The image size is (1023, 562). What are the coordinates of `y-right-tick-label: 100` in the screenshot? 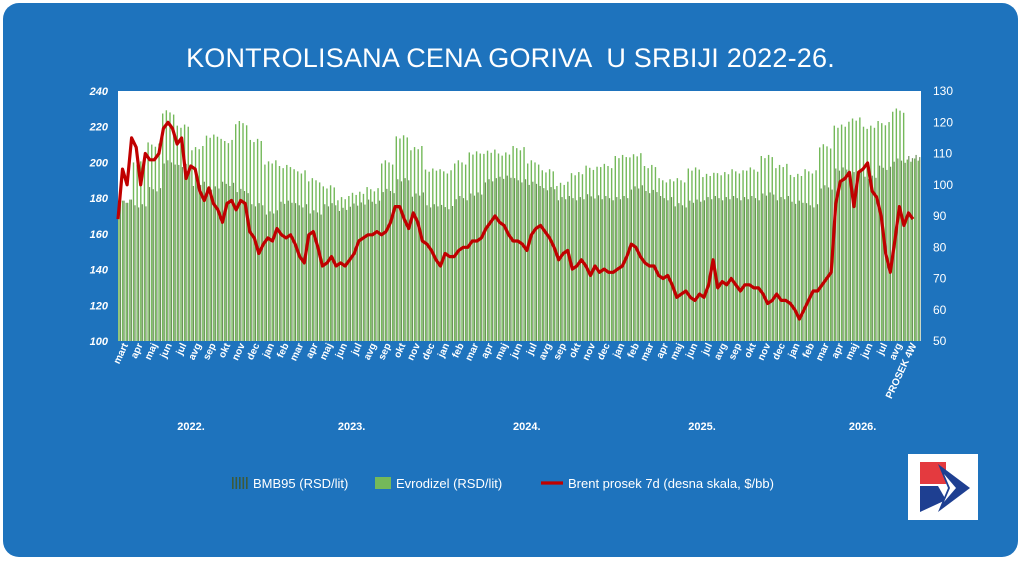 It's located at (943, 185).